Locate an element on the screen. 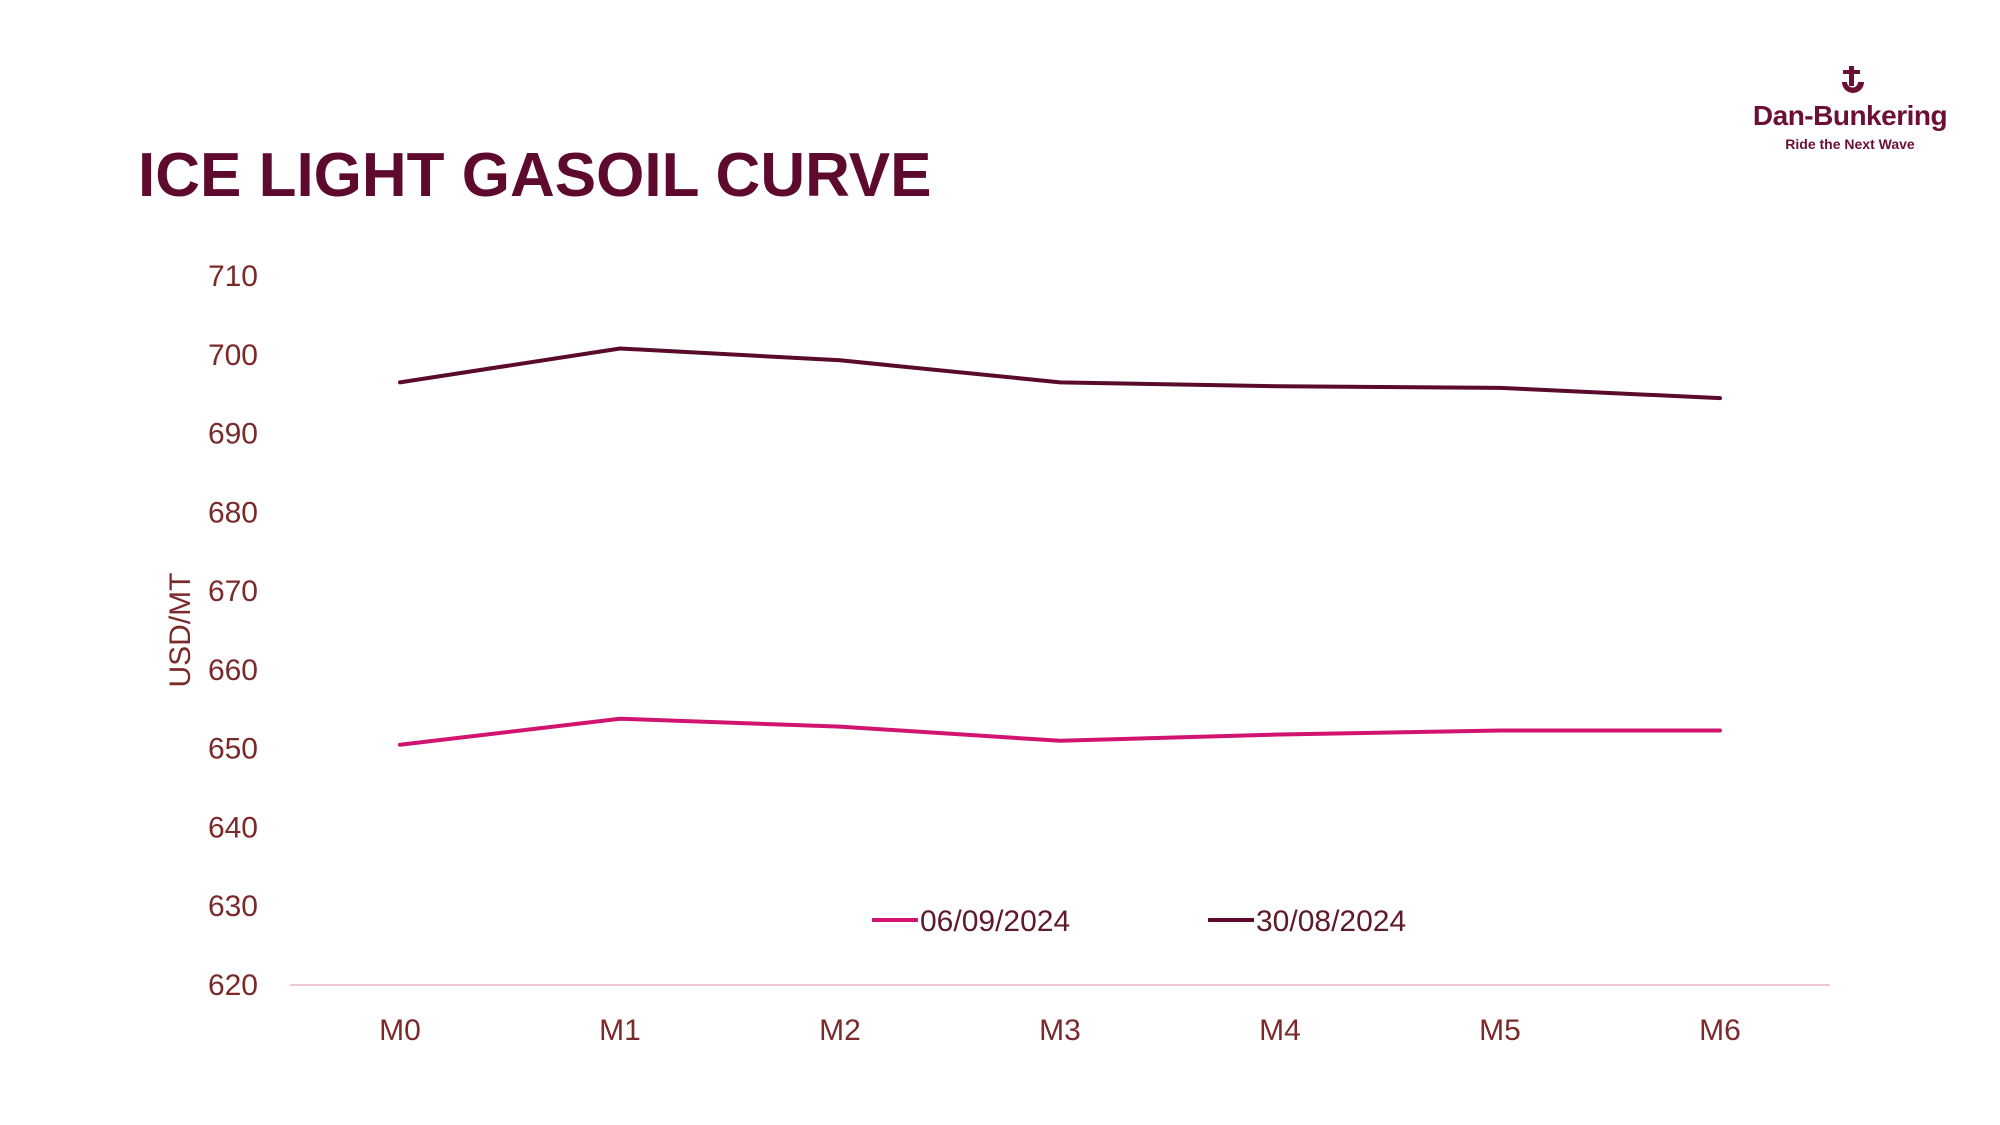 This screenshot has height=1125, width=2000. y-axis-ticks: 620 630 640 650 660 670 680 690 700 710 is located at coordinates (233, 631).